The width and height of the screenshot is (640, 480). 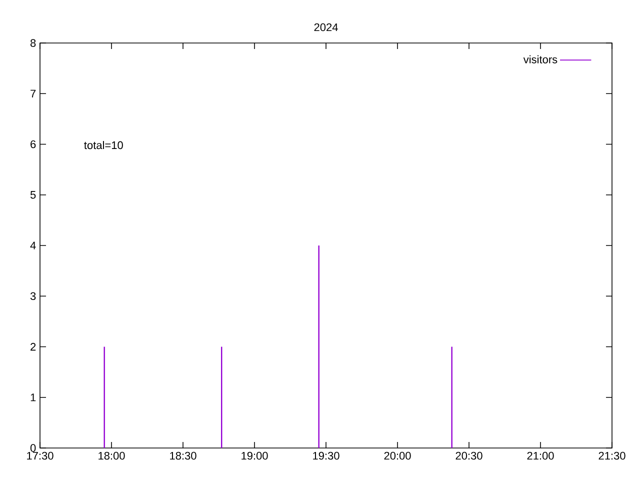 What do you see at coordinates (326, 27) in the screenshot?
I see `chart-title: 2024` at bounding box center [326, 27].